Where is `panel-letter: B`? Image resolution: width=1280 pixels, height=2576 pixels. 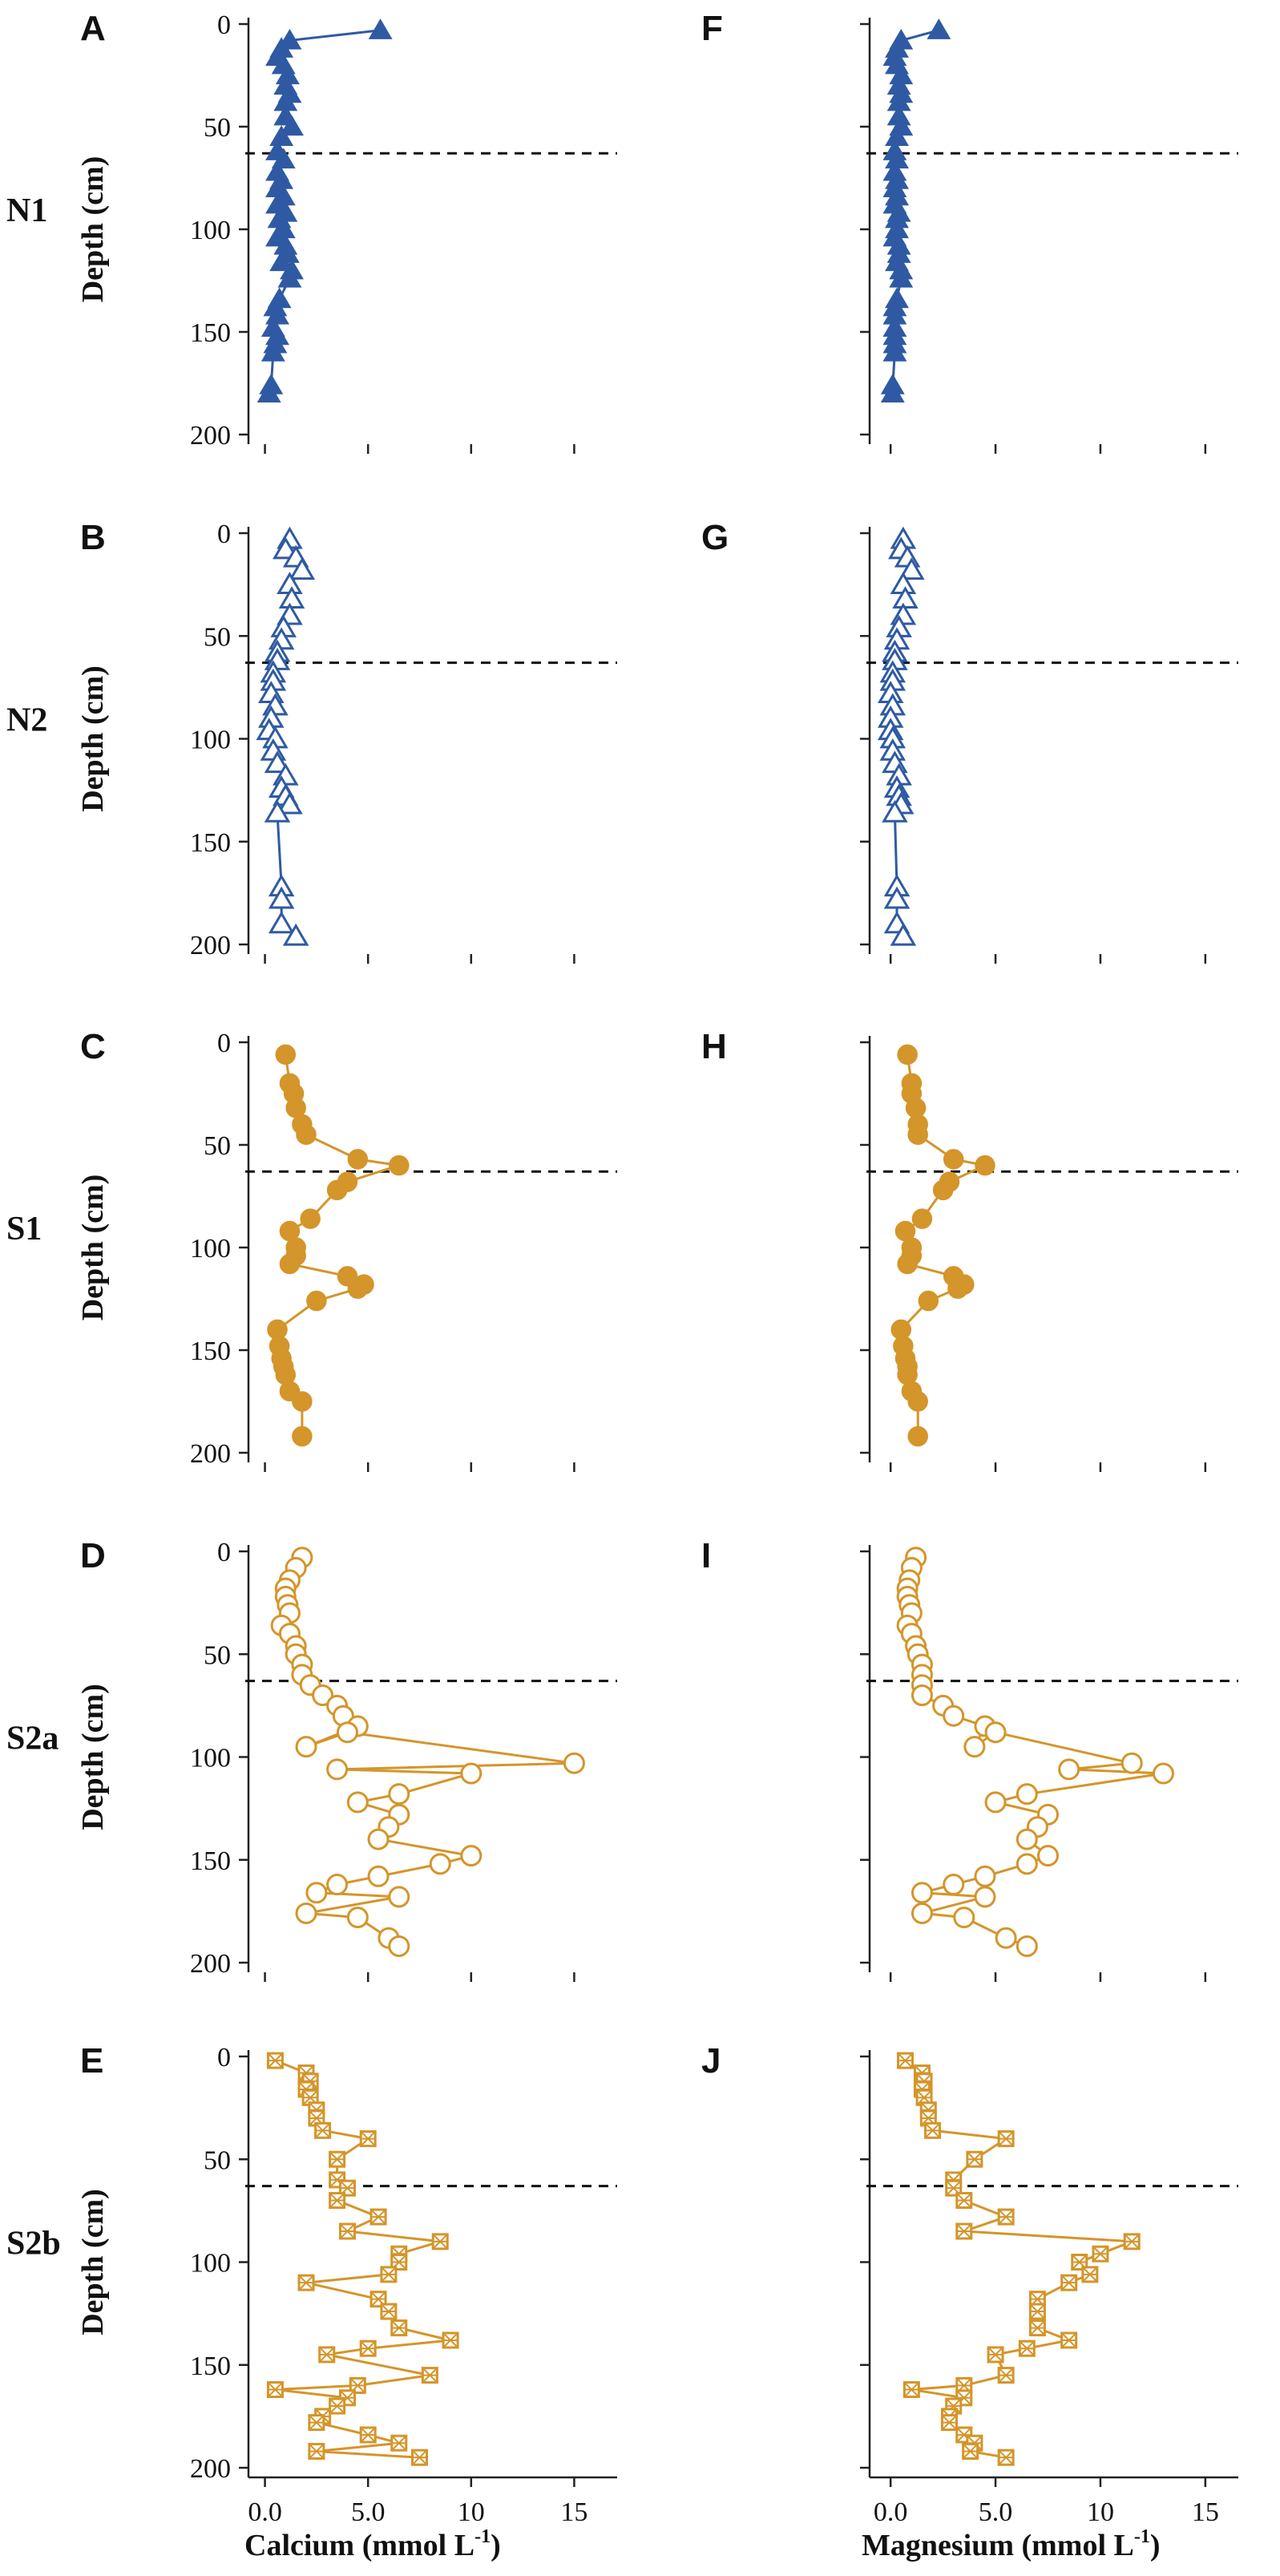
panel-letter: B is located at coordinates (93, 537).